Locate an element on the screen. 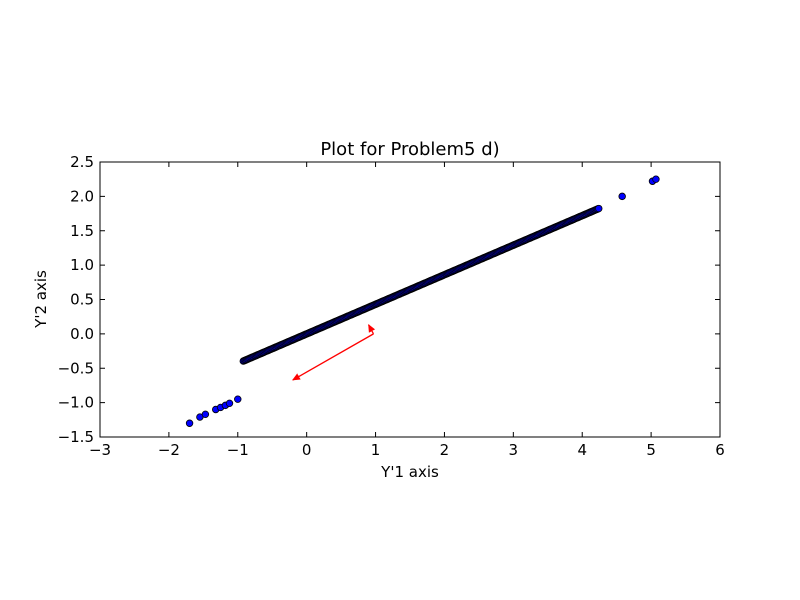 This screenshot has width=800, height=600. chart-title: Plot for Problem5 d) is located at coordinates (409, 149).